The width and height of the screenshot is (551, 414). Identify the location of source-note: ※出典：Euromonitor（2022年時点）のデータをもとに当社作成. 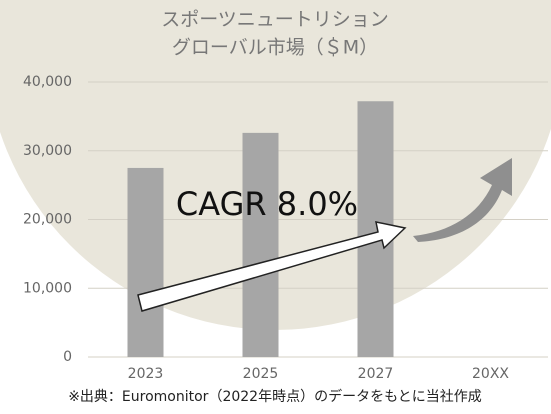
(275, 396).